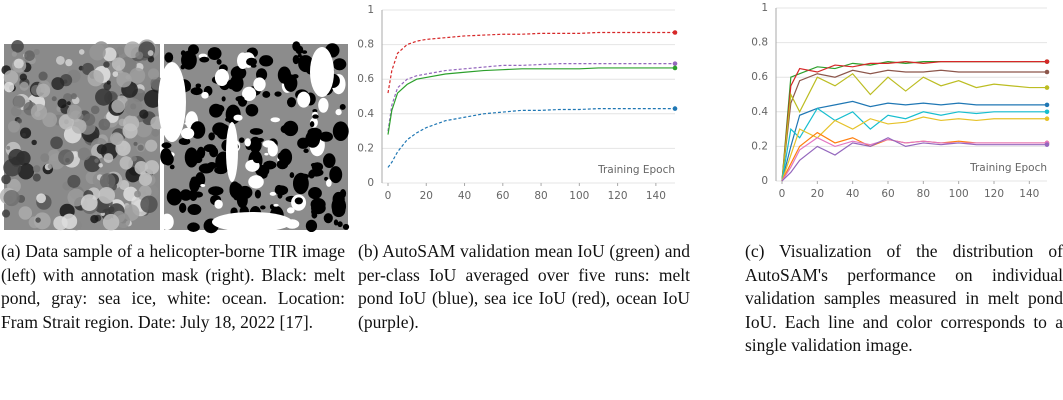 The width and height of the screenshot is (1063, 400). I want to click on x-tick-label: 140, so click(1029, 194).